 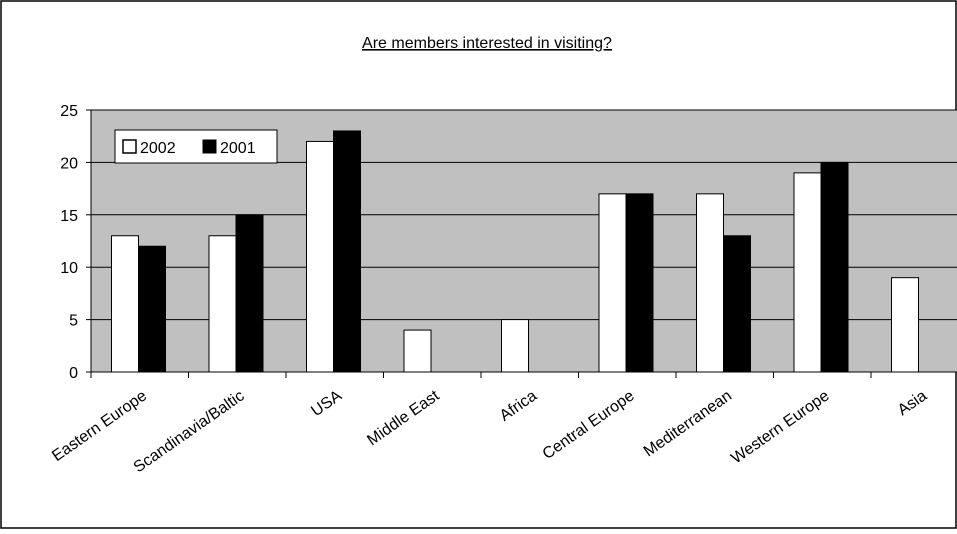 I want to click on bar-2001-western-europe, so click(x=834, y=267).